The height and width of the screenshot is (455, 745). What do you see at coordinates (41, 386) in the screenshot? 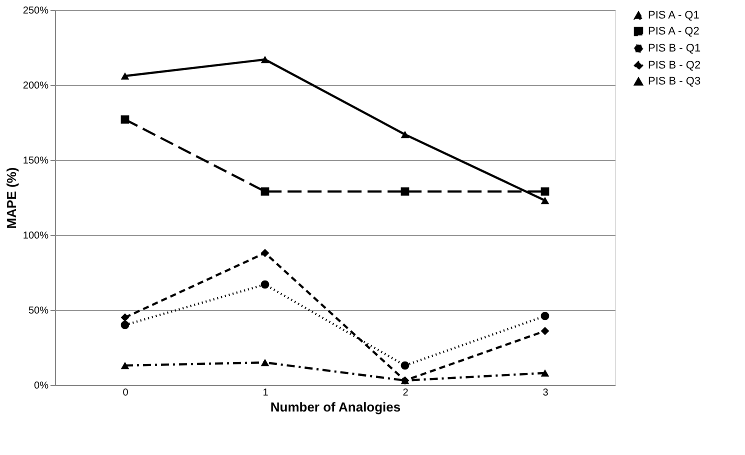
I see `y-tick-label: 0%` at bounding box center [41, 386].